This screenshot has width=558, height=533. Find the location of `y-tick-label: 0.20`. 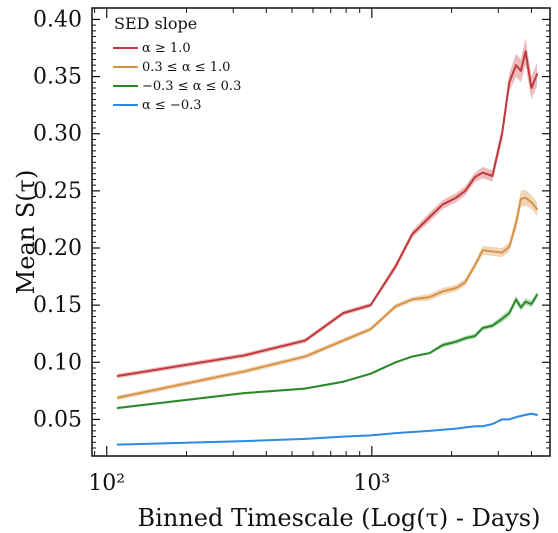

y-tick-label: 0.20 is located at coordinates (57, 248).